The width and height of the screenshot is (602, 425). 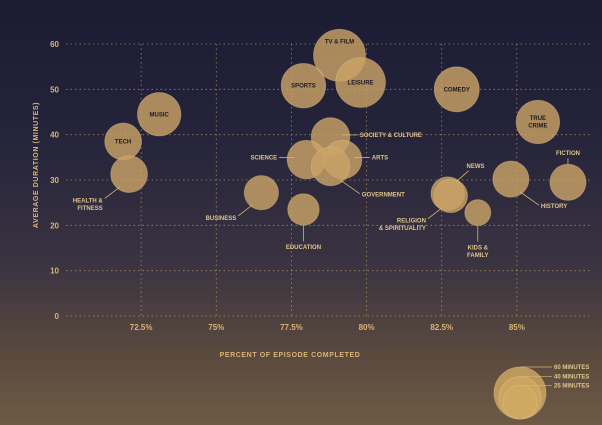 I want to click on legend-label: 25 MINUTES, so click(x=571, y=386).